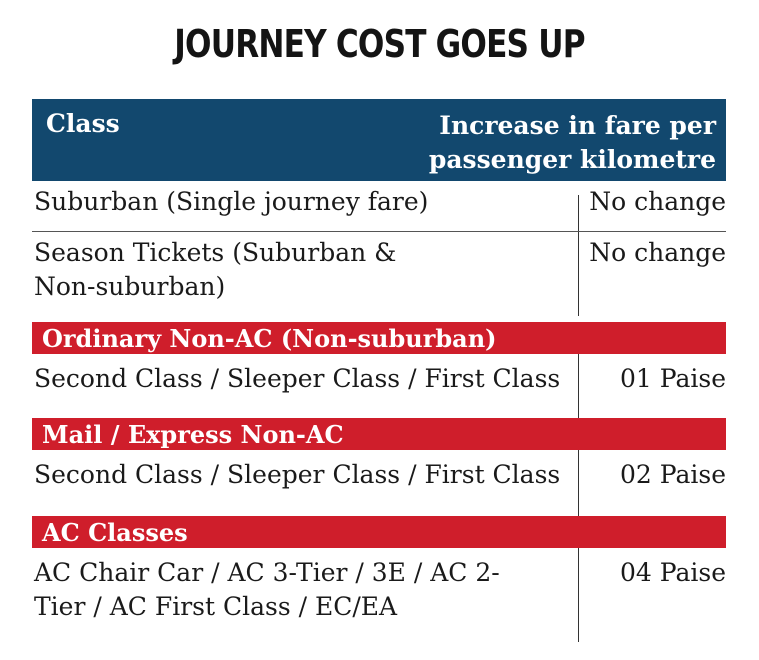 Image resolution: width=759 pixels, height=660 pixels. I want to click on class-cell: Season Tickets (Suburban & Non-suburban), so click(215, 269).